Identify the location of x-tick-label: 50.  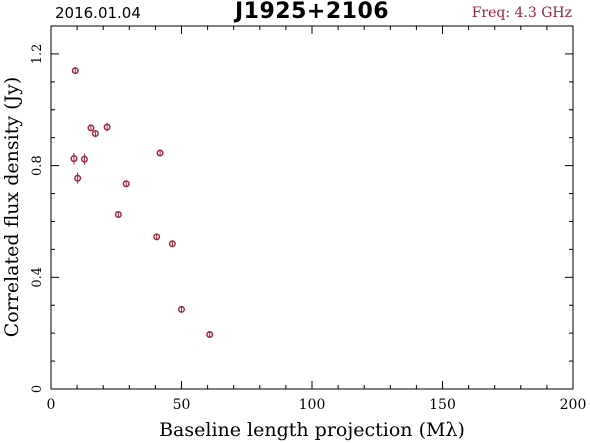
(182, 405).